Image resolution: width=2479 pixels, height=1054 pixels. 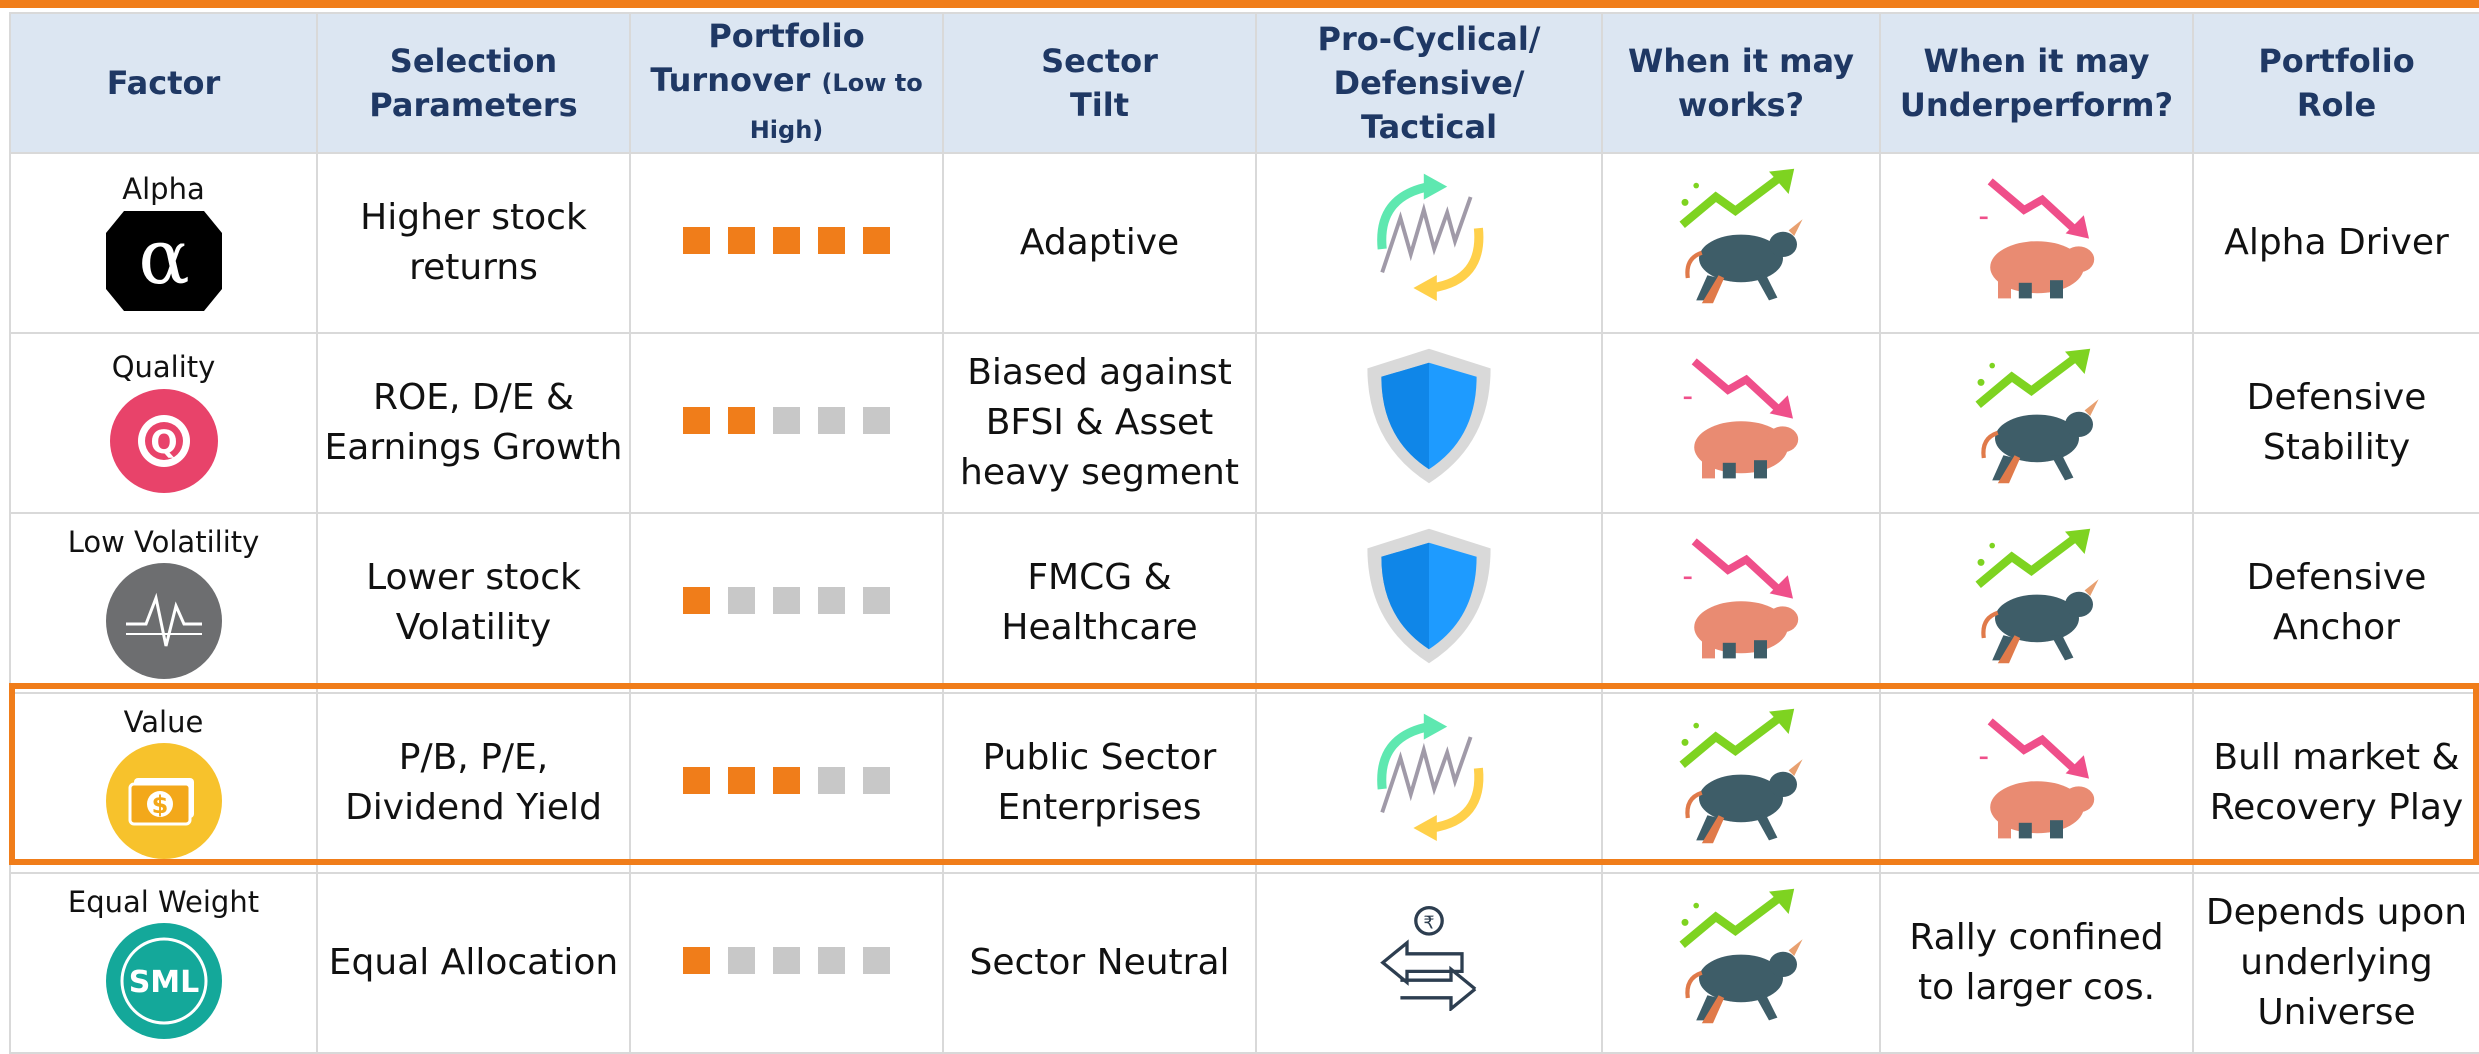 I want to click on factor-cell: Alpha α, so click(x=163, y=243).